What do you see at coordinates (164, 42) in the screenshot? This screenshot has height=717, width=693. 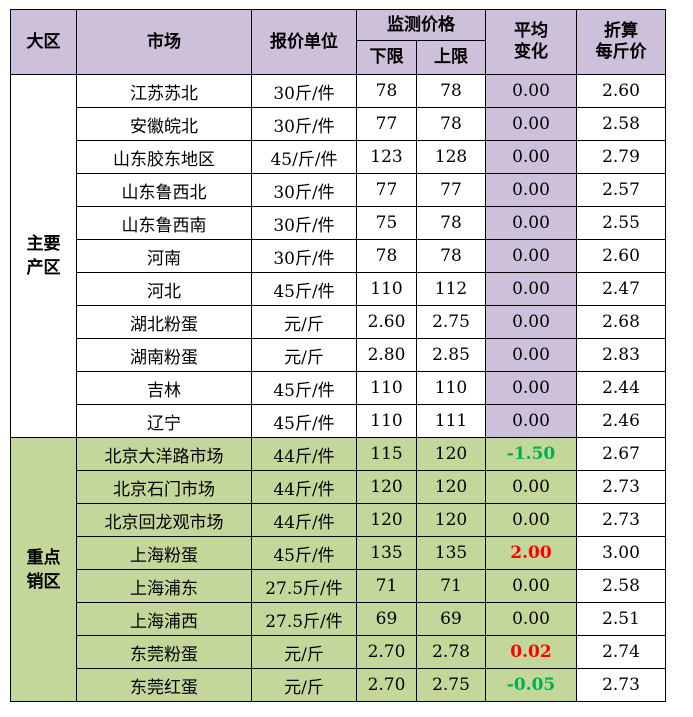 I see `header-market: 市场` at bounding box center [164, 42].